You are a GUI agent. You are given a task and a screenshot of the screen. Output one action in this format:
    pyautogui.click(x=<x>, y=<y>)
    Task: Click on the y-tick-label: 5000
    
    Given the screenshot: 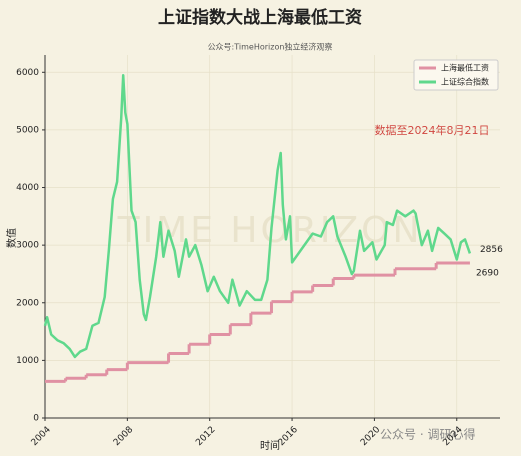 What is the action you would take?
    pyautogui.click(x=27, y=130)
    